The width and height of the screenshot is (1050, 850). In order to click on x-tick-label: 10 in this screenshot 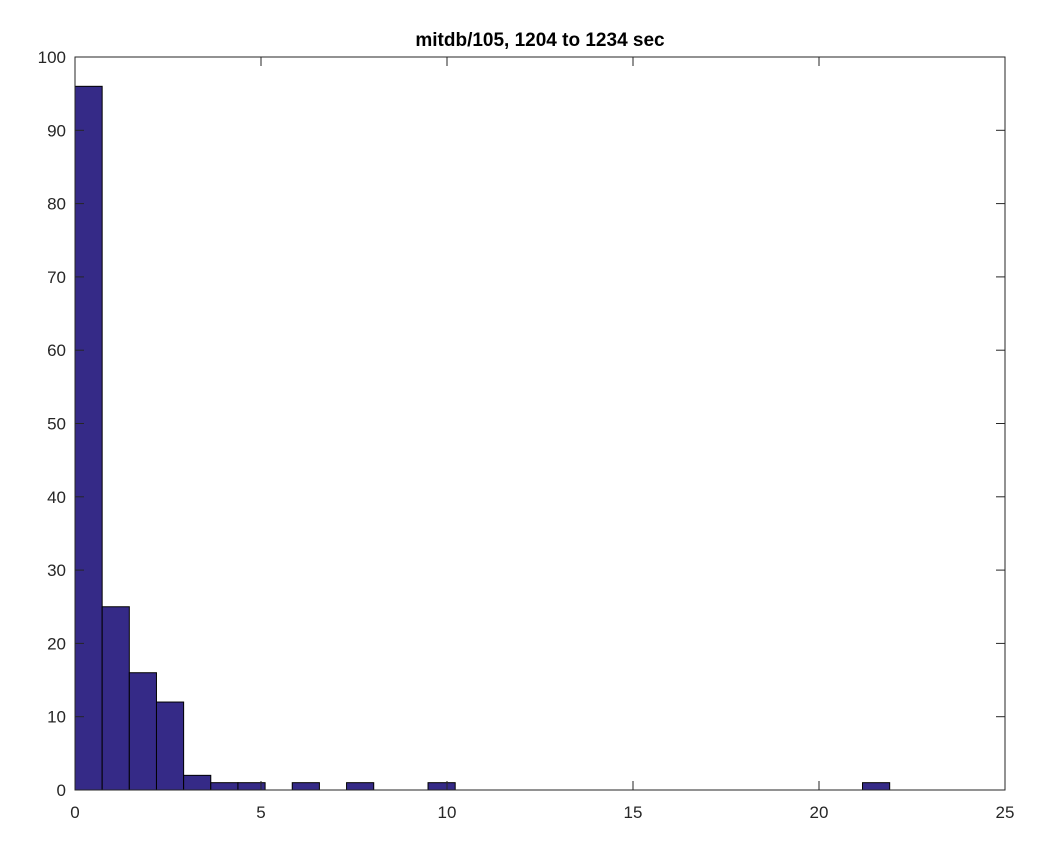, I will do `click(447, 812)`.